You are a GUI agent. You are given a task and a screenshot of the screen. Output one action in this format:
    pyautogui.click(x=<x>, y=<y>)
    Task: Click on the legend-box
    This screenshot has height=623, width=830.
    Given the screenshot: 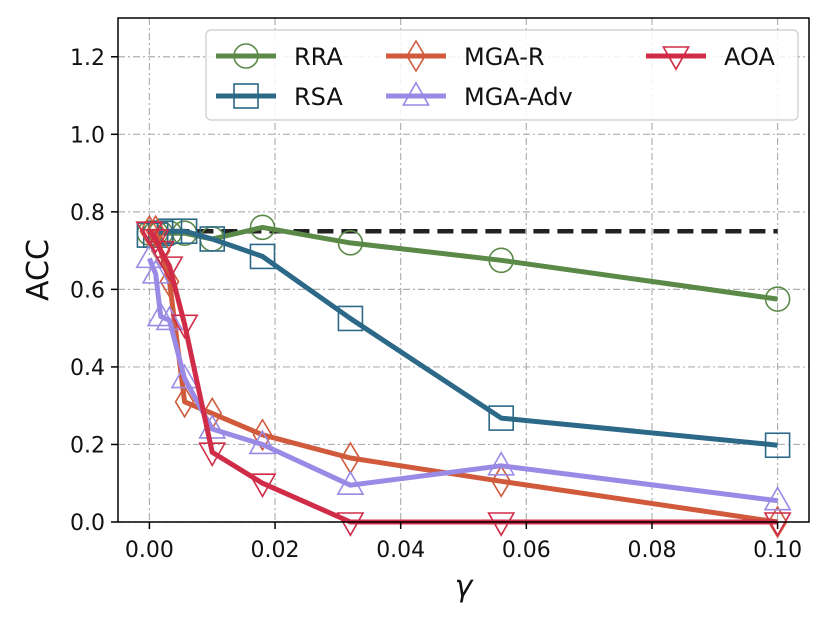 What is the action you would take?
    pyautogui.click(x=502, y=75)
    